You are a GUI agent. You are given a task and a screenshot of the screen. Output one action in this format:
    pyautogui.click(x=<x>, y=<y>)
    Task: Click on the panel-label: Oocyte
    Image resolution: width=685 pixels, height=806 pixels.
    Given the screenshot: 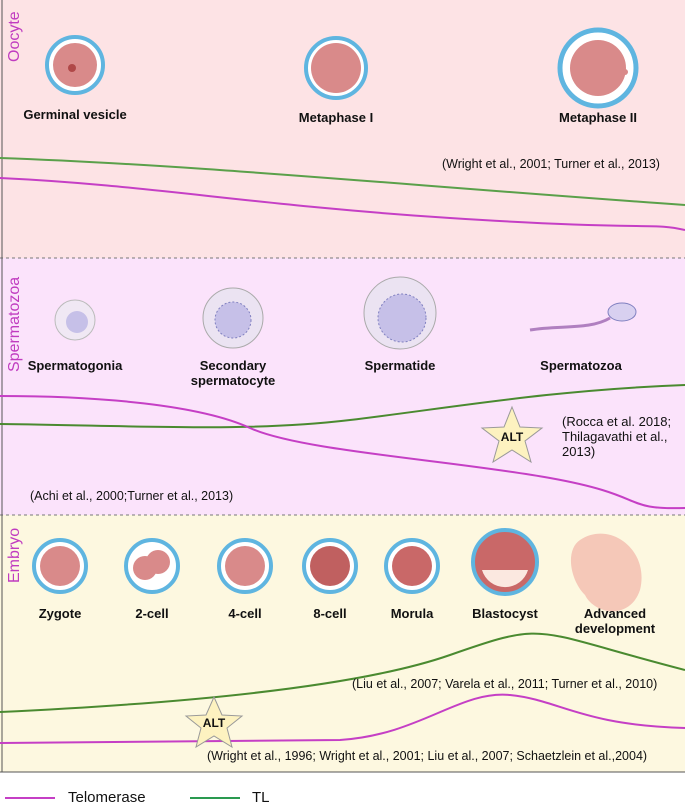 What is the action you would take?
    pyautogui.click(x=14, y=36)
    